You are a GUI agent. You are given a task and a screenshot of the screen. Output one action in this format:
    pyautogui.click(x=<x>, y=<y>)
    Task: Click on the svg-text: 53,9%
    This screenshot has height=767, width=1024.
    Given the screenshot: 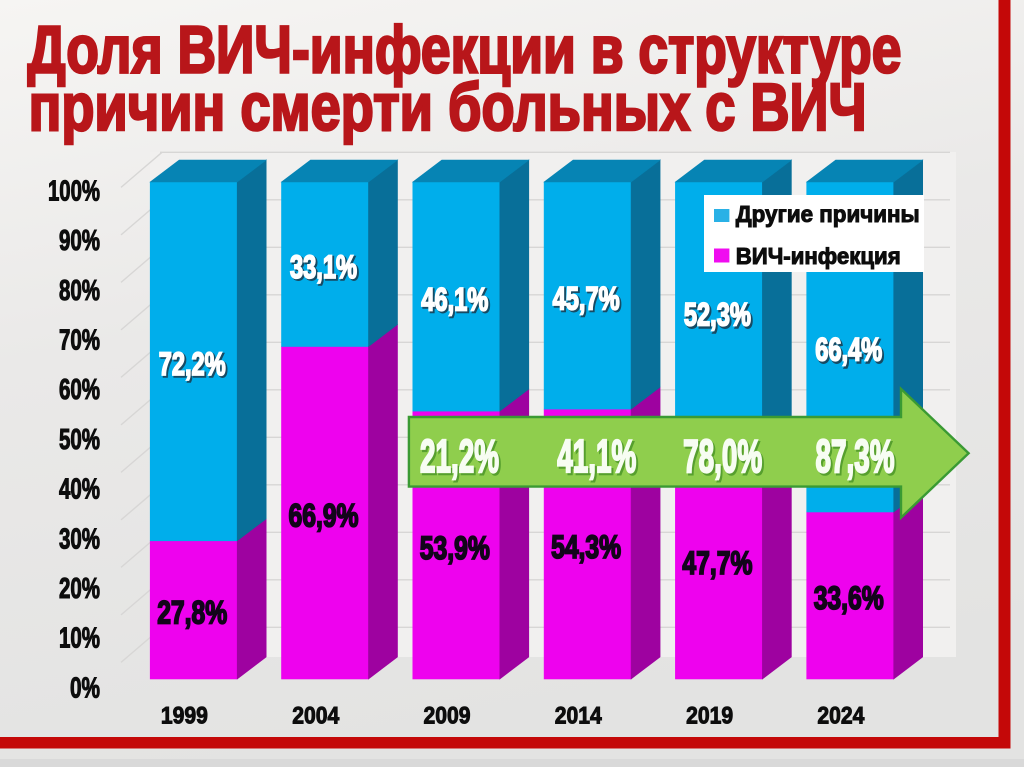 What is the action you would take?
    pyautogui.click(x=455, y=548)
    